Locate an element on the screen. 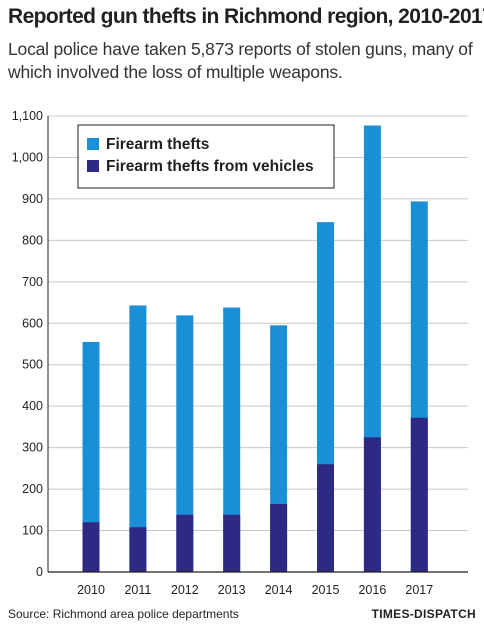 This screenshot has height=636, width=484. y-tick-label: 200 is located at coordinates (32, 489).